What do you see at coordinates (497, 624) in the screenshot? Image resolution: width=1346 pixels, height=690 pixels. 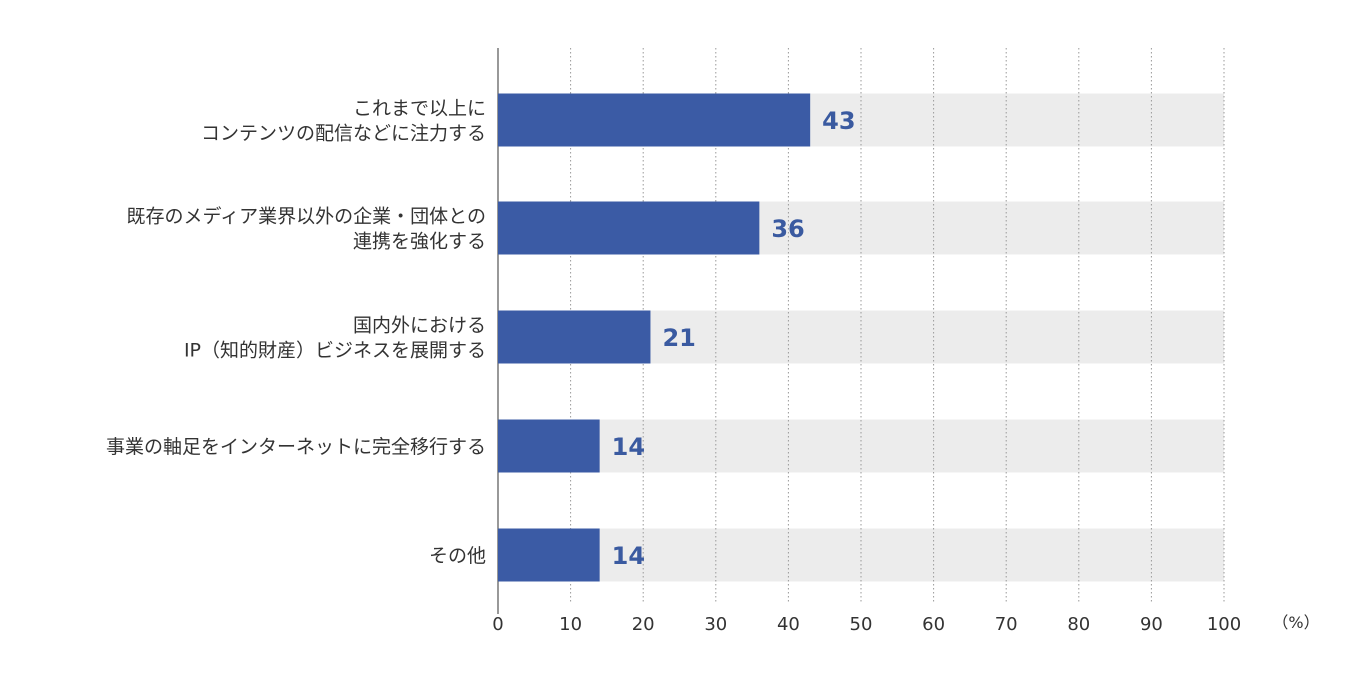 I see `x-tick-label: 0` at bounding box center [497, 624].